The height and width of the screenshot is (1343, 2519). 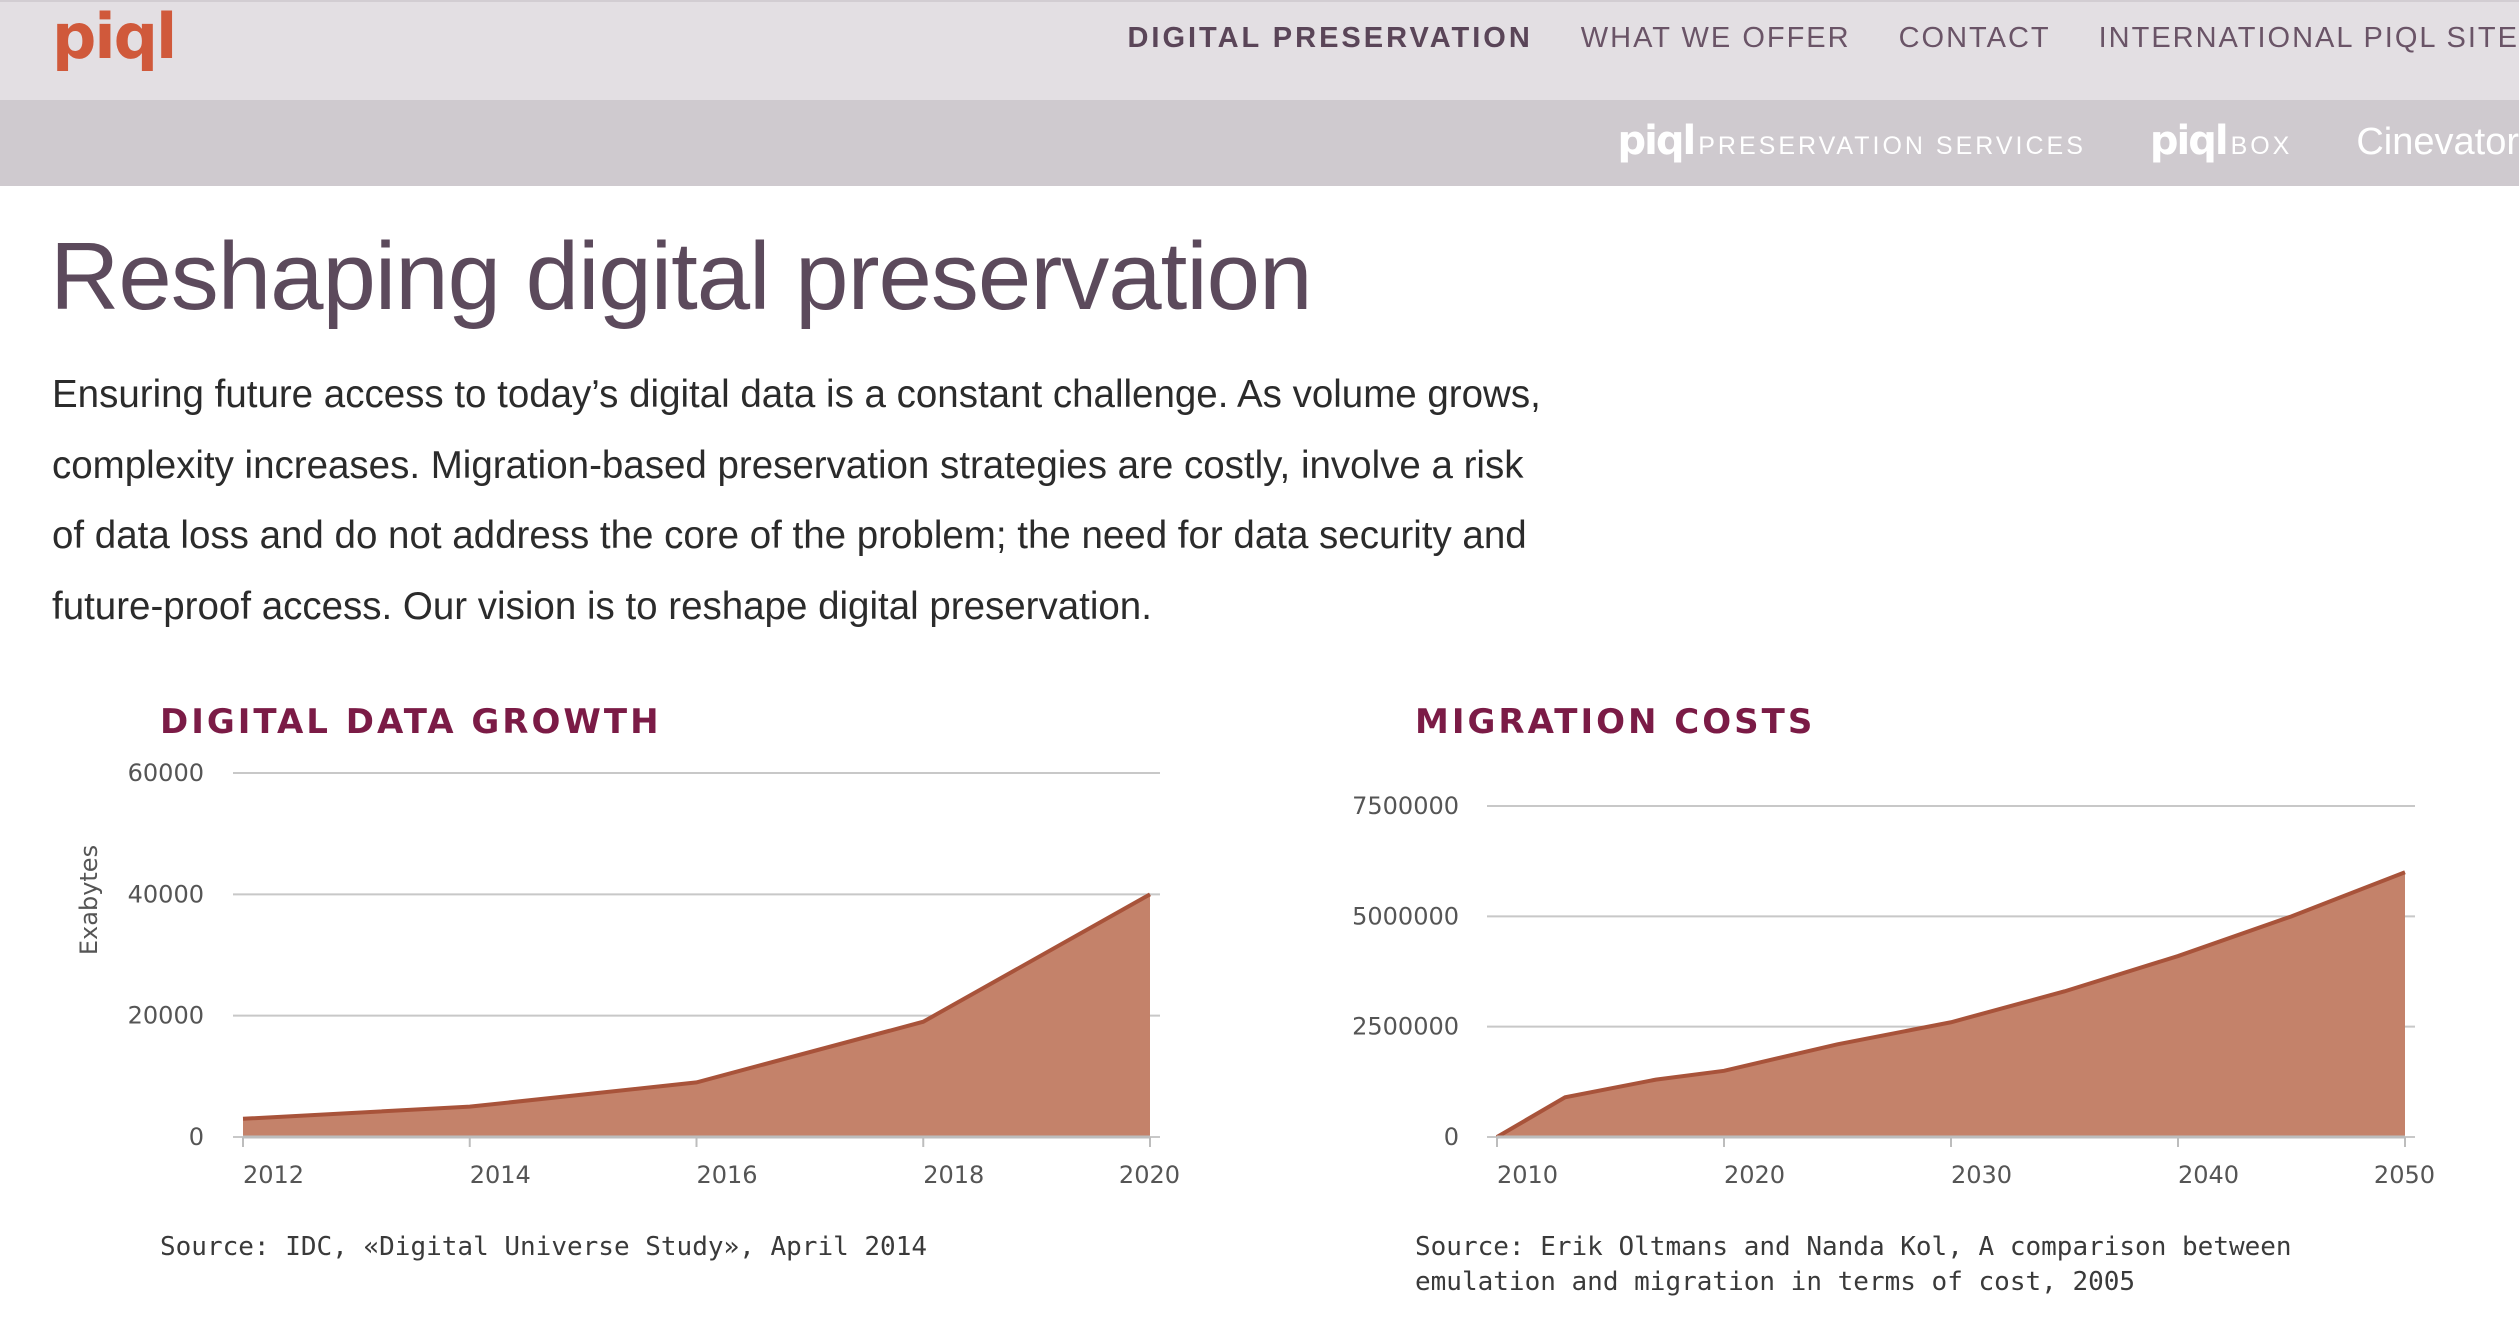 What do you see at coordinates (1974, 38) in the screenshot?
I see `nav-contact: CONTACT` at bounding box center [1974, 38].